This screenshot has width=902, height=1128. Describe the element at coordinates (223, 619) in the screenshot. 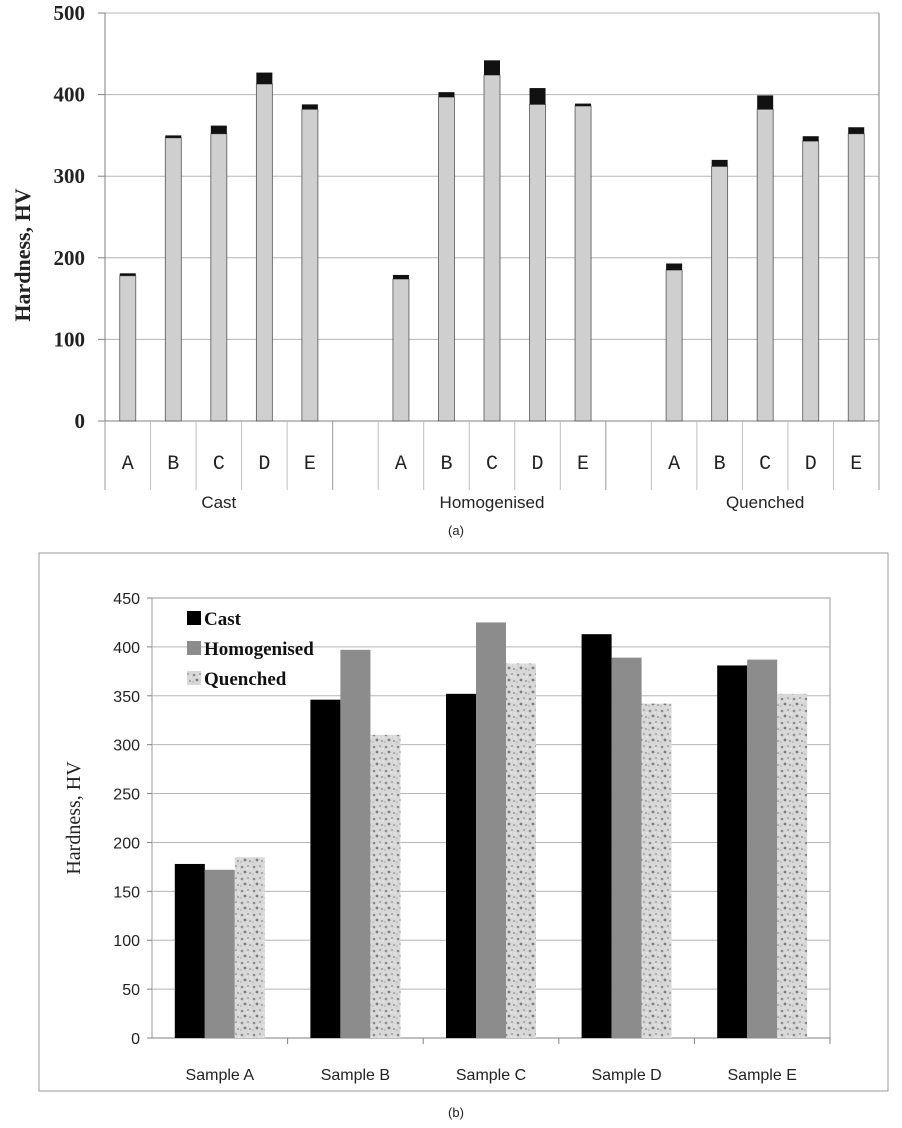

I see `legend-label-cast: Cast` at that location.